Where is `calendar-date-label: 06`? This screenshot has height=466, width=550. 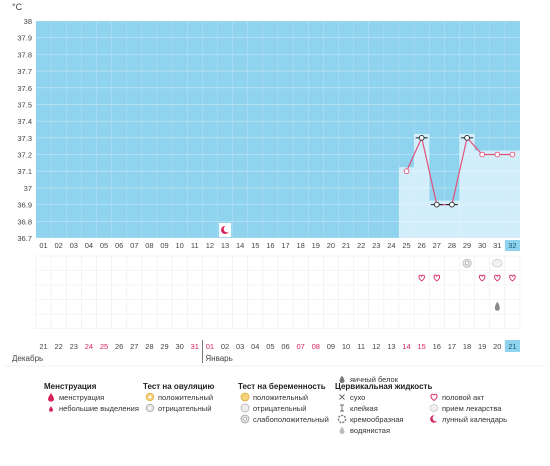 calendar-date-label: 06 is located at coordinates (285, 346).